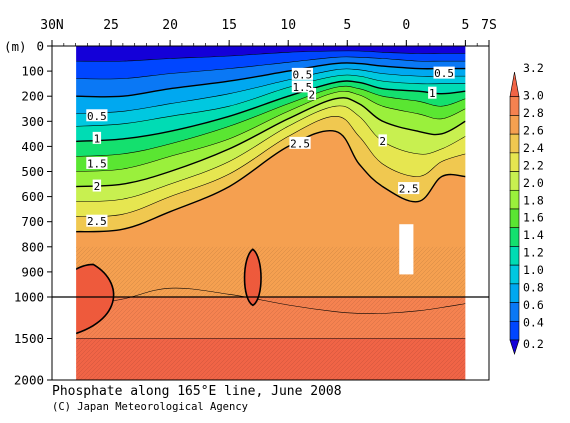 This screenshot has height=423, width=570. I want to click on y-tick-label: 300, so click(32, 121).